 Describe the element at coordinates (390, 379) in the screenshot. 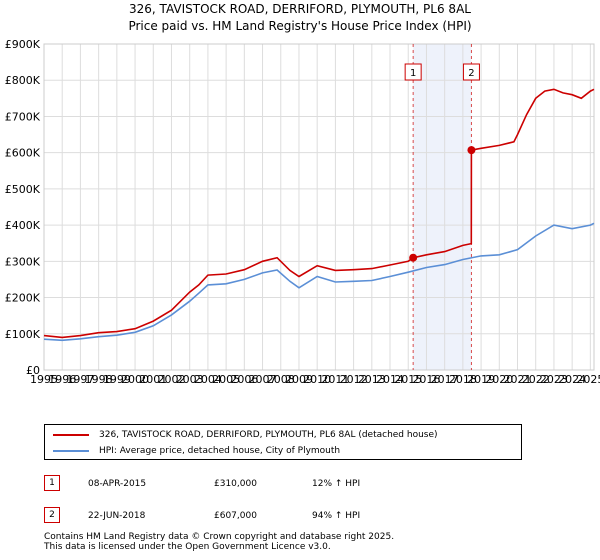

I see `x-tick-label: 2014` at that location.